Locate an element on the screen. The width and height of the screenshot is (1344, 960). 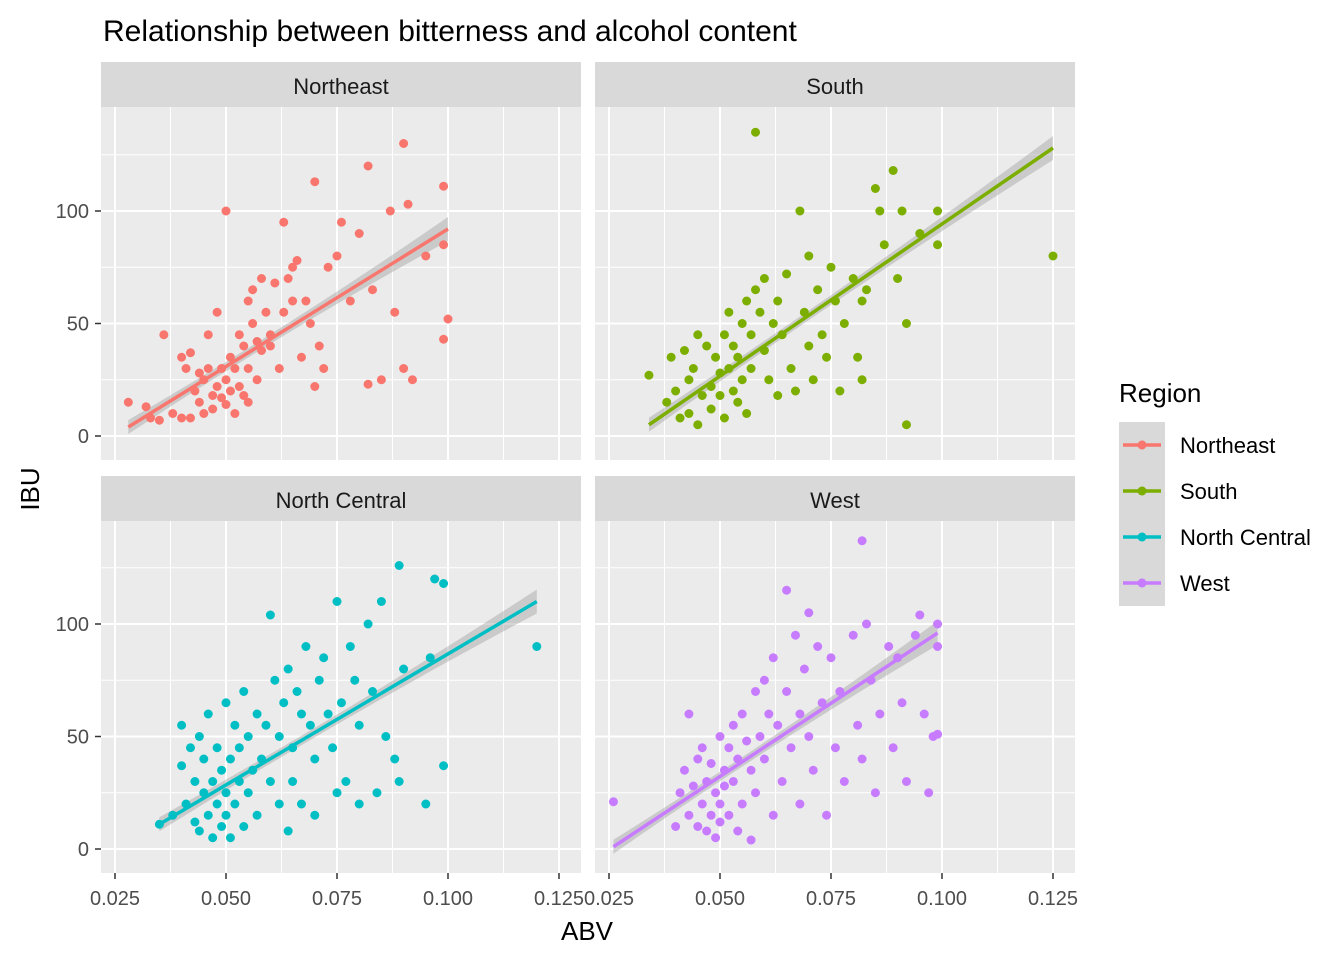
legend-title: Region is located at coordinates (1160, 393).